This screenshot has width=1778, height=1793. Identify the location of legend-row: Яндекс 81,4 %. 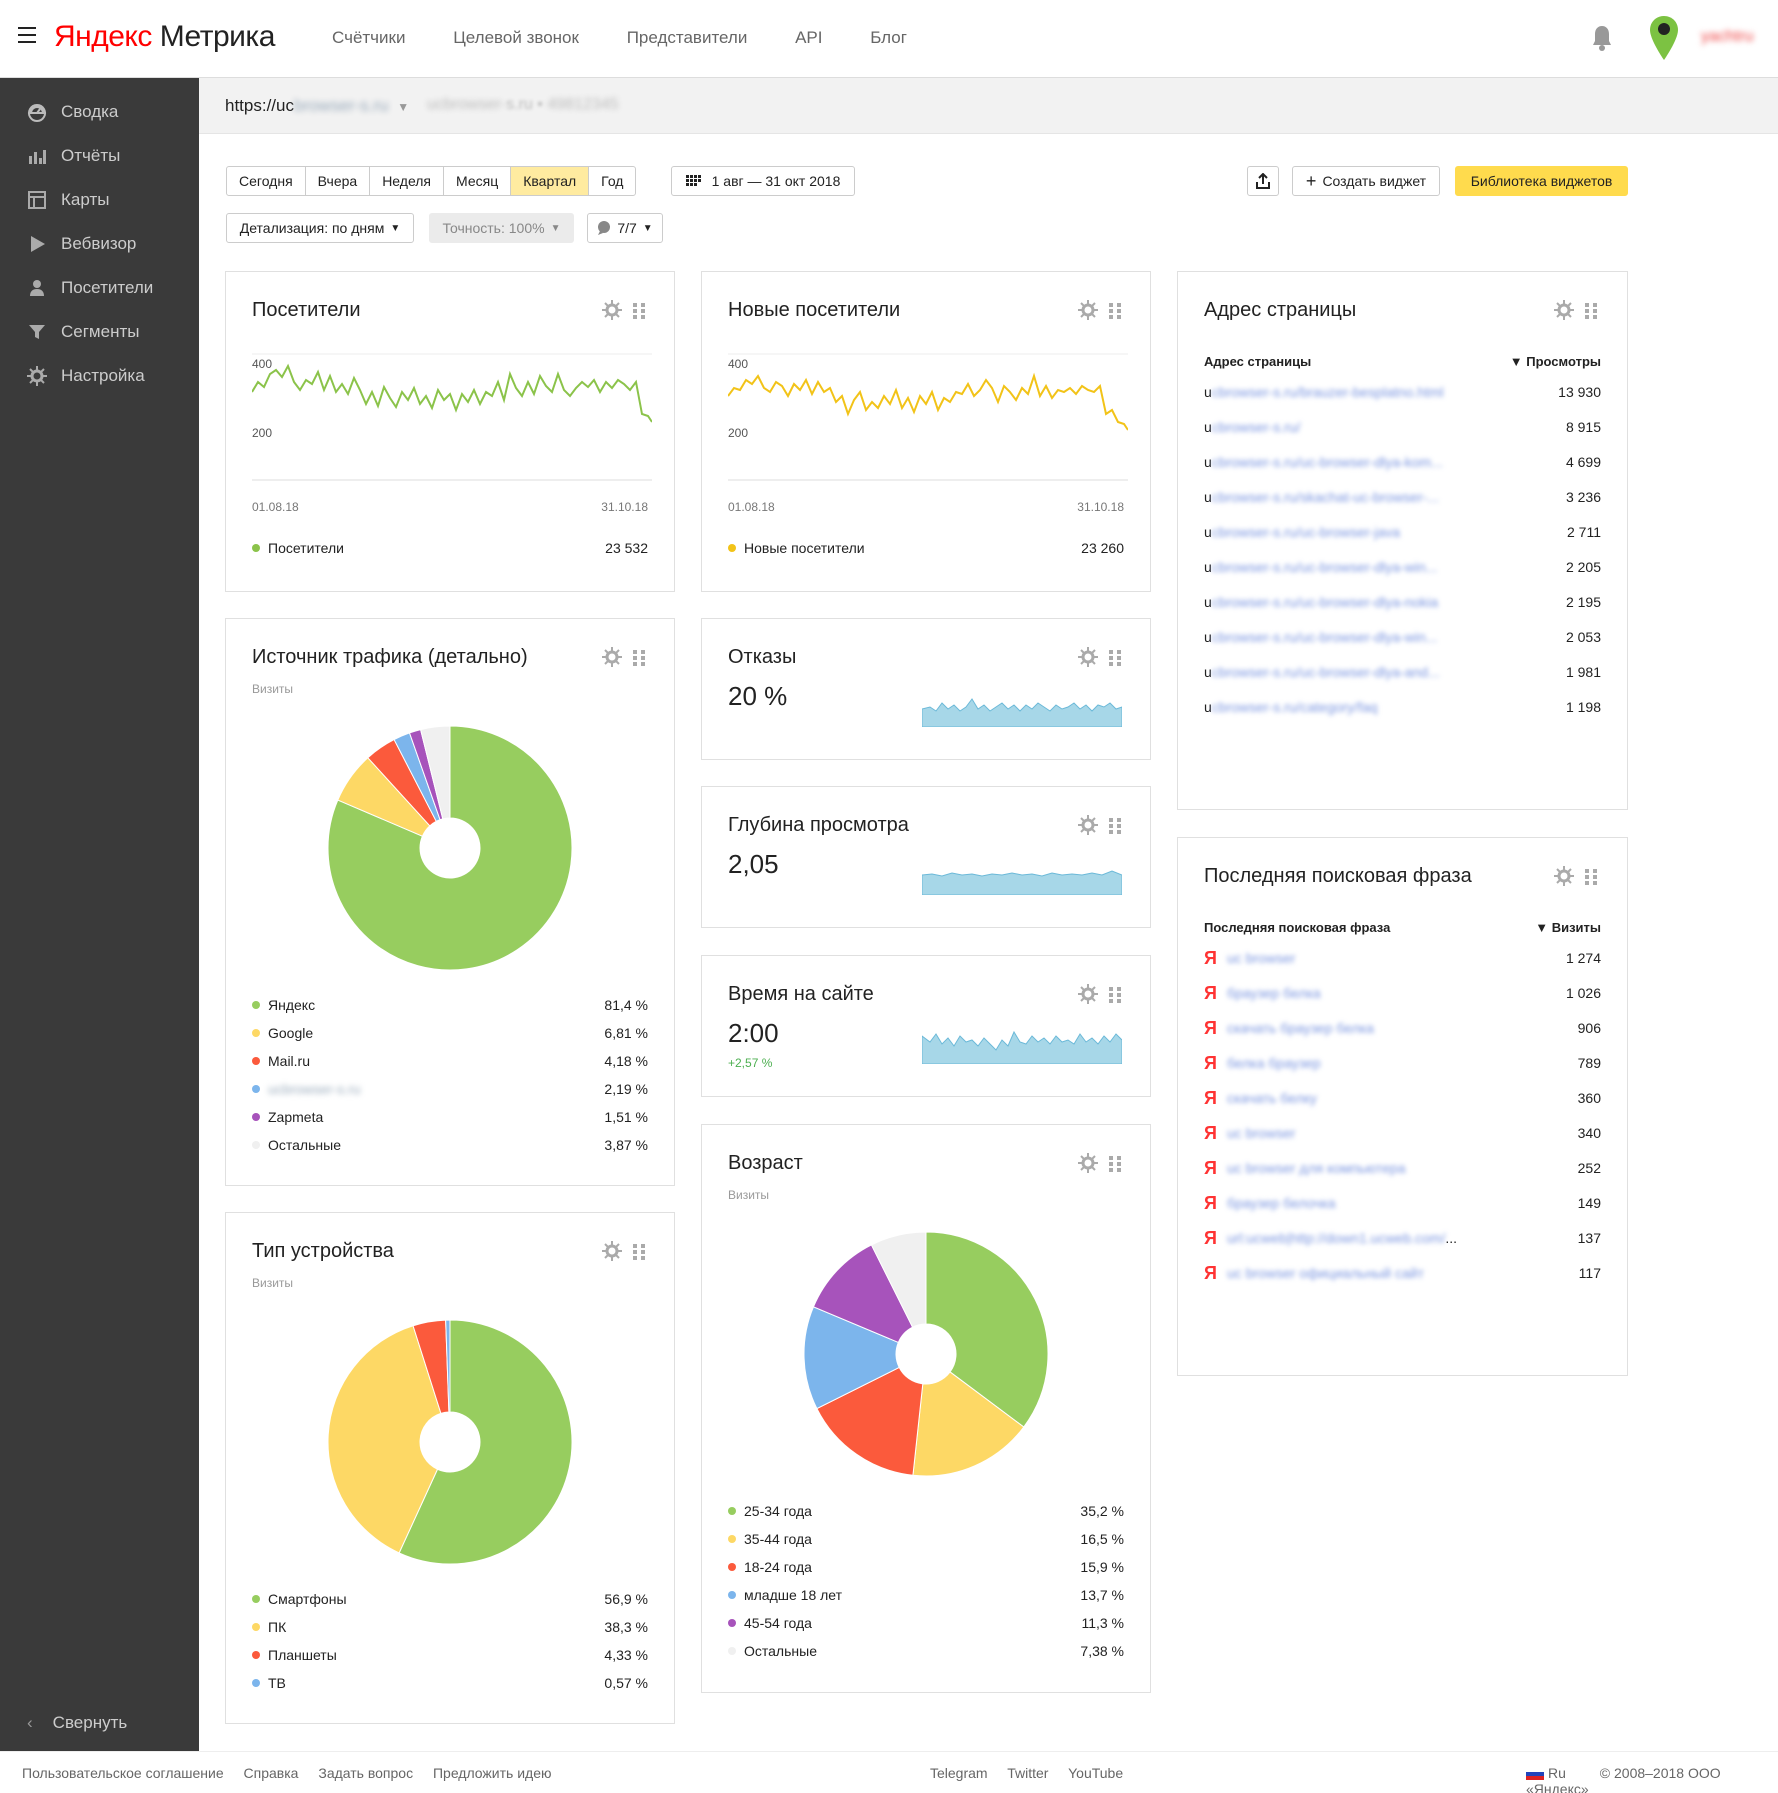
(450, 1005).